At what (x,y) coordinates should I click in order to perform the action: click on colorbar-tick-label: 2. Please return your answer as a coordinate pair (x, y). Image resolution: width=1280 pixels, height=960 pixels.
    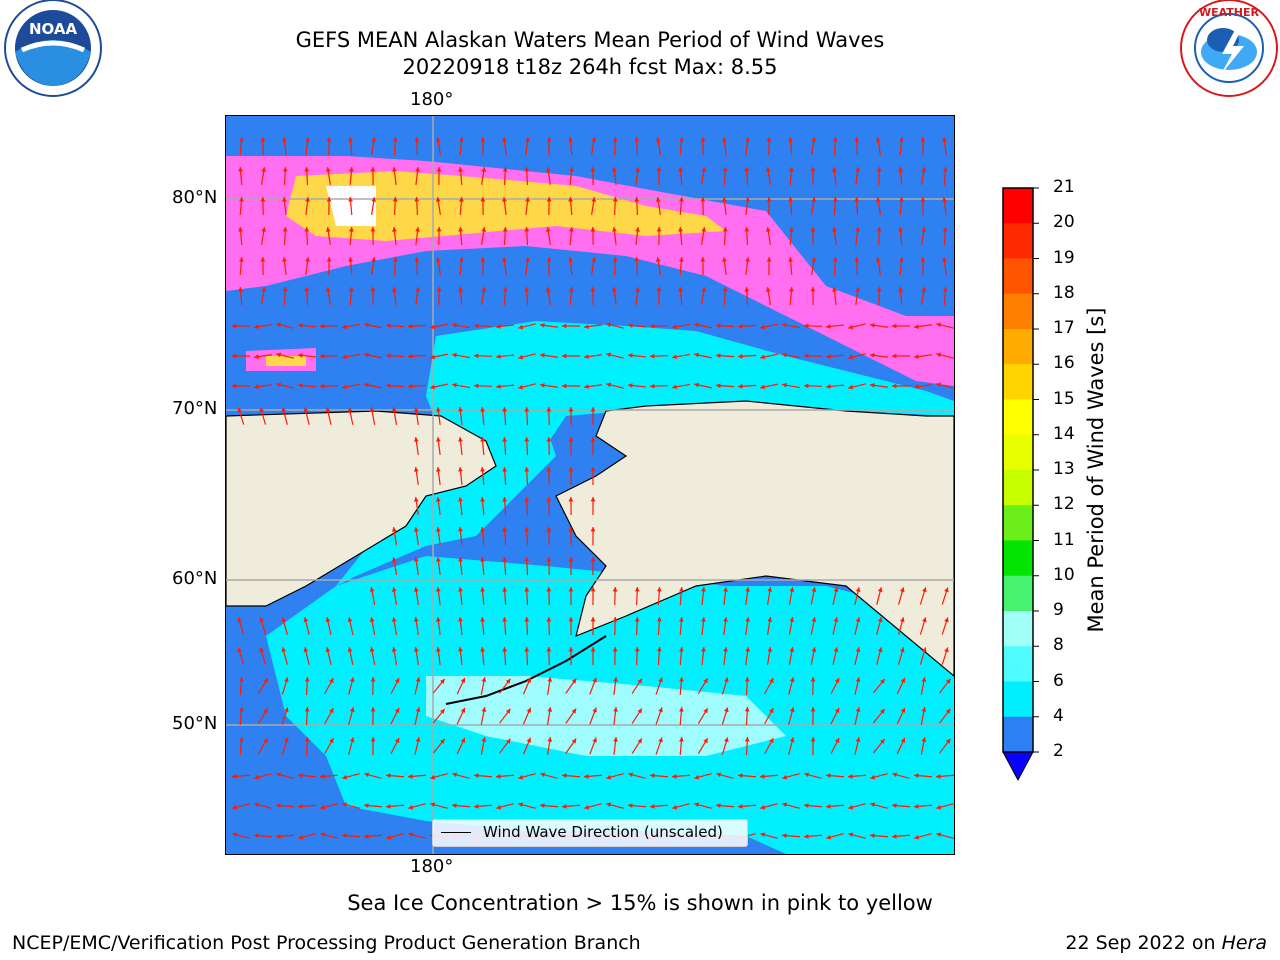
    Looking at the image, I should click on (1058, 751).